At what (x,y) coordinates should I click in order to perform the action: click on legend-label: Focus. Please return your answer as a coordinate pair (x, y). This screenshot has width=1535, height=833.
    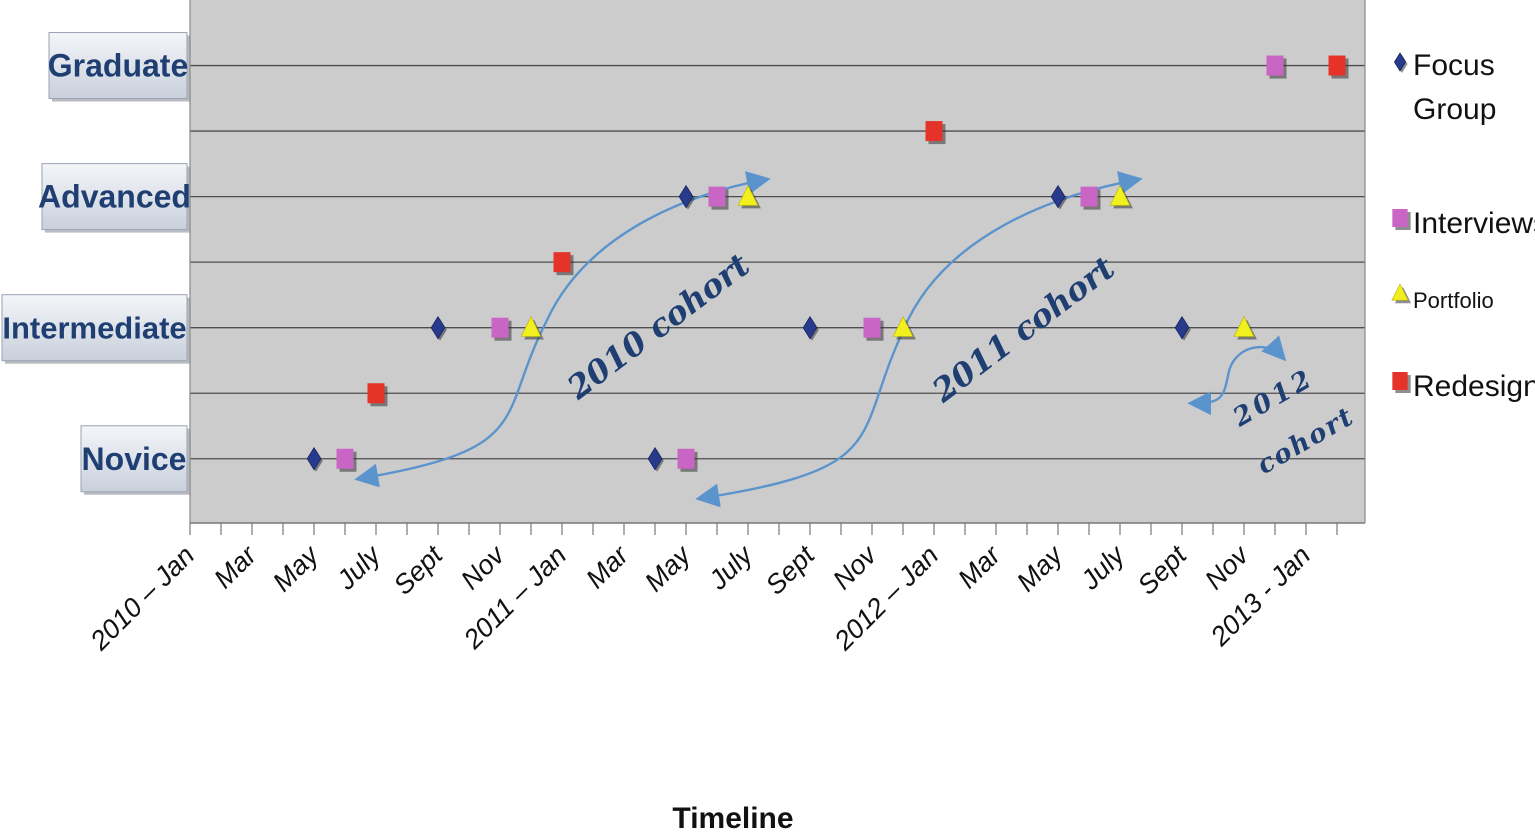
    Looking at the image, I should click on (1454, 65).